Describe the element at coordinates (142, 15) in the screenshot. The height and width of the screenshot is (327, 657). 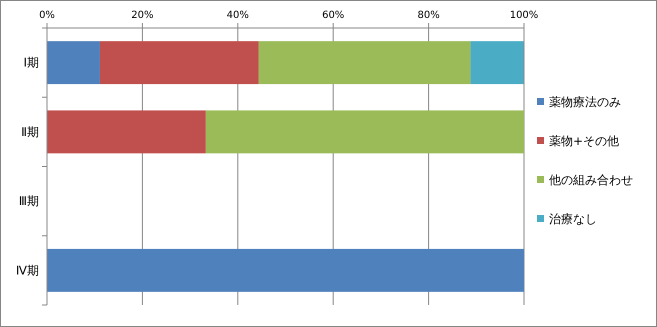
I see `x-tick-label: 20%` at that location.